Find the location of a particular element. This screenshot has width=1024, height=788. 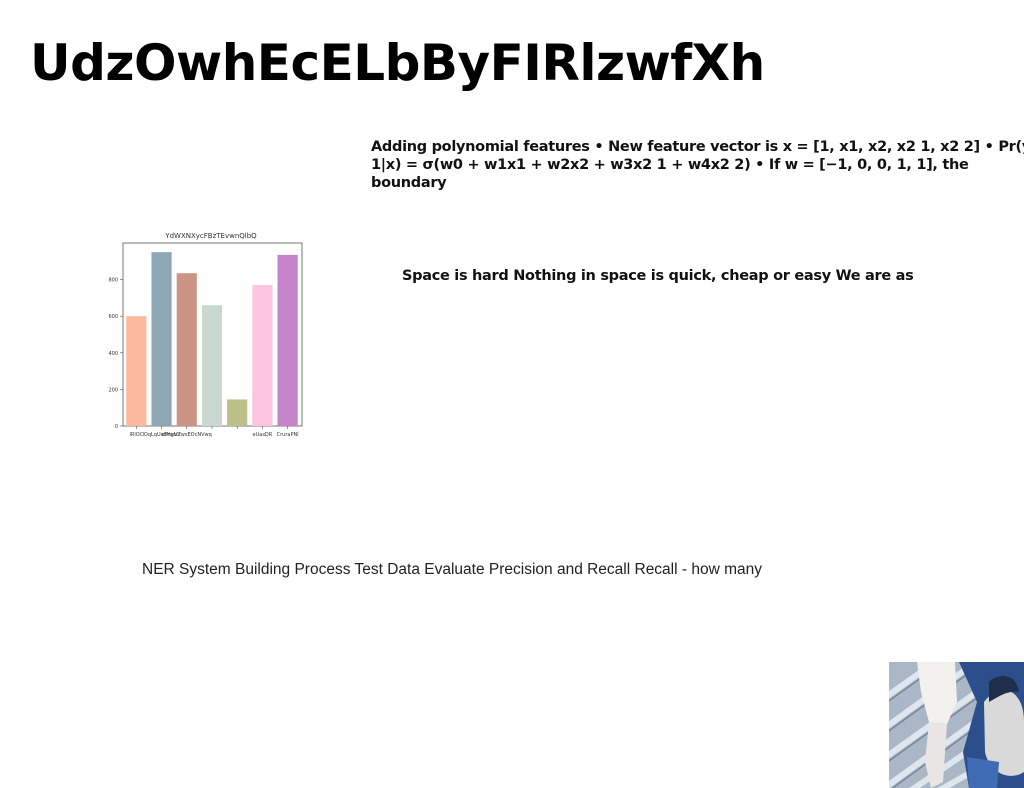

photo-thumbnail is located at coordinates (956, 725).